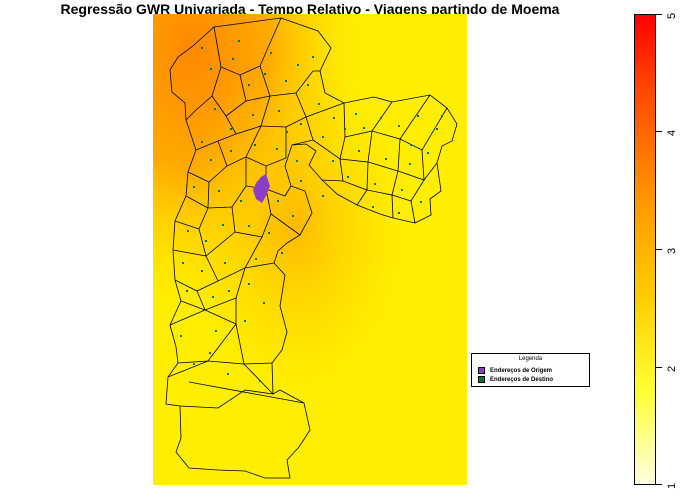 Image resolution: width=700 pixels, height=500 pixels. Describe the element at coordinates (672, 250) in the screenshot. I see `colorbar-label-3: 3` at that location.